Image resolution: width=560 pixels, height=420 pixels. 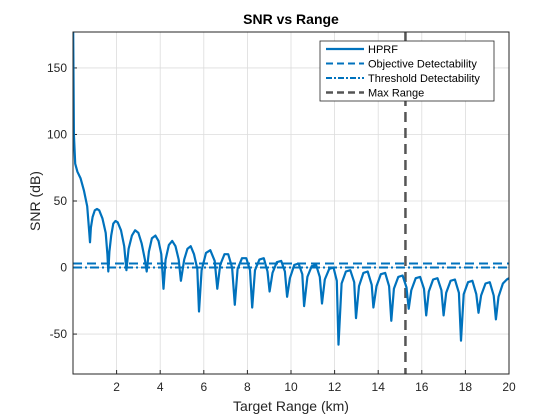 I want to click on legend-entry-threshold-detectability: Threshold Detectability, so click(x=403, y=79).